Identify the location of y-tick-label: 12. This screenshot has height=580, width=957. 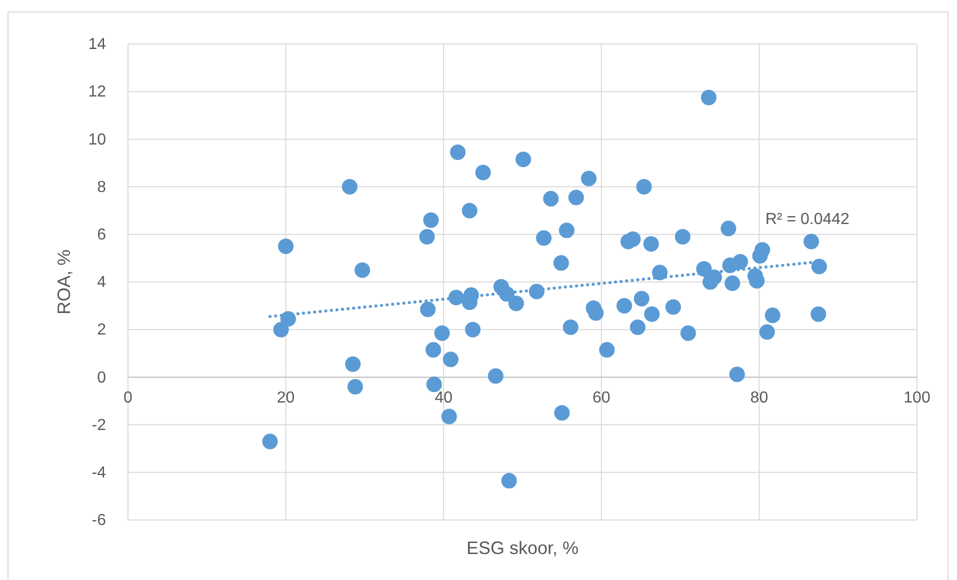
(97, 92).